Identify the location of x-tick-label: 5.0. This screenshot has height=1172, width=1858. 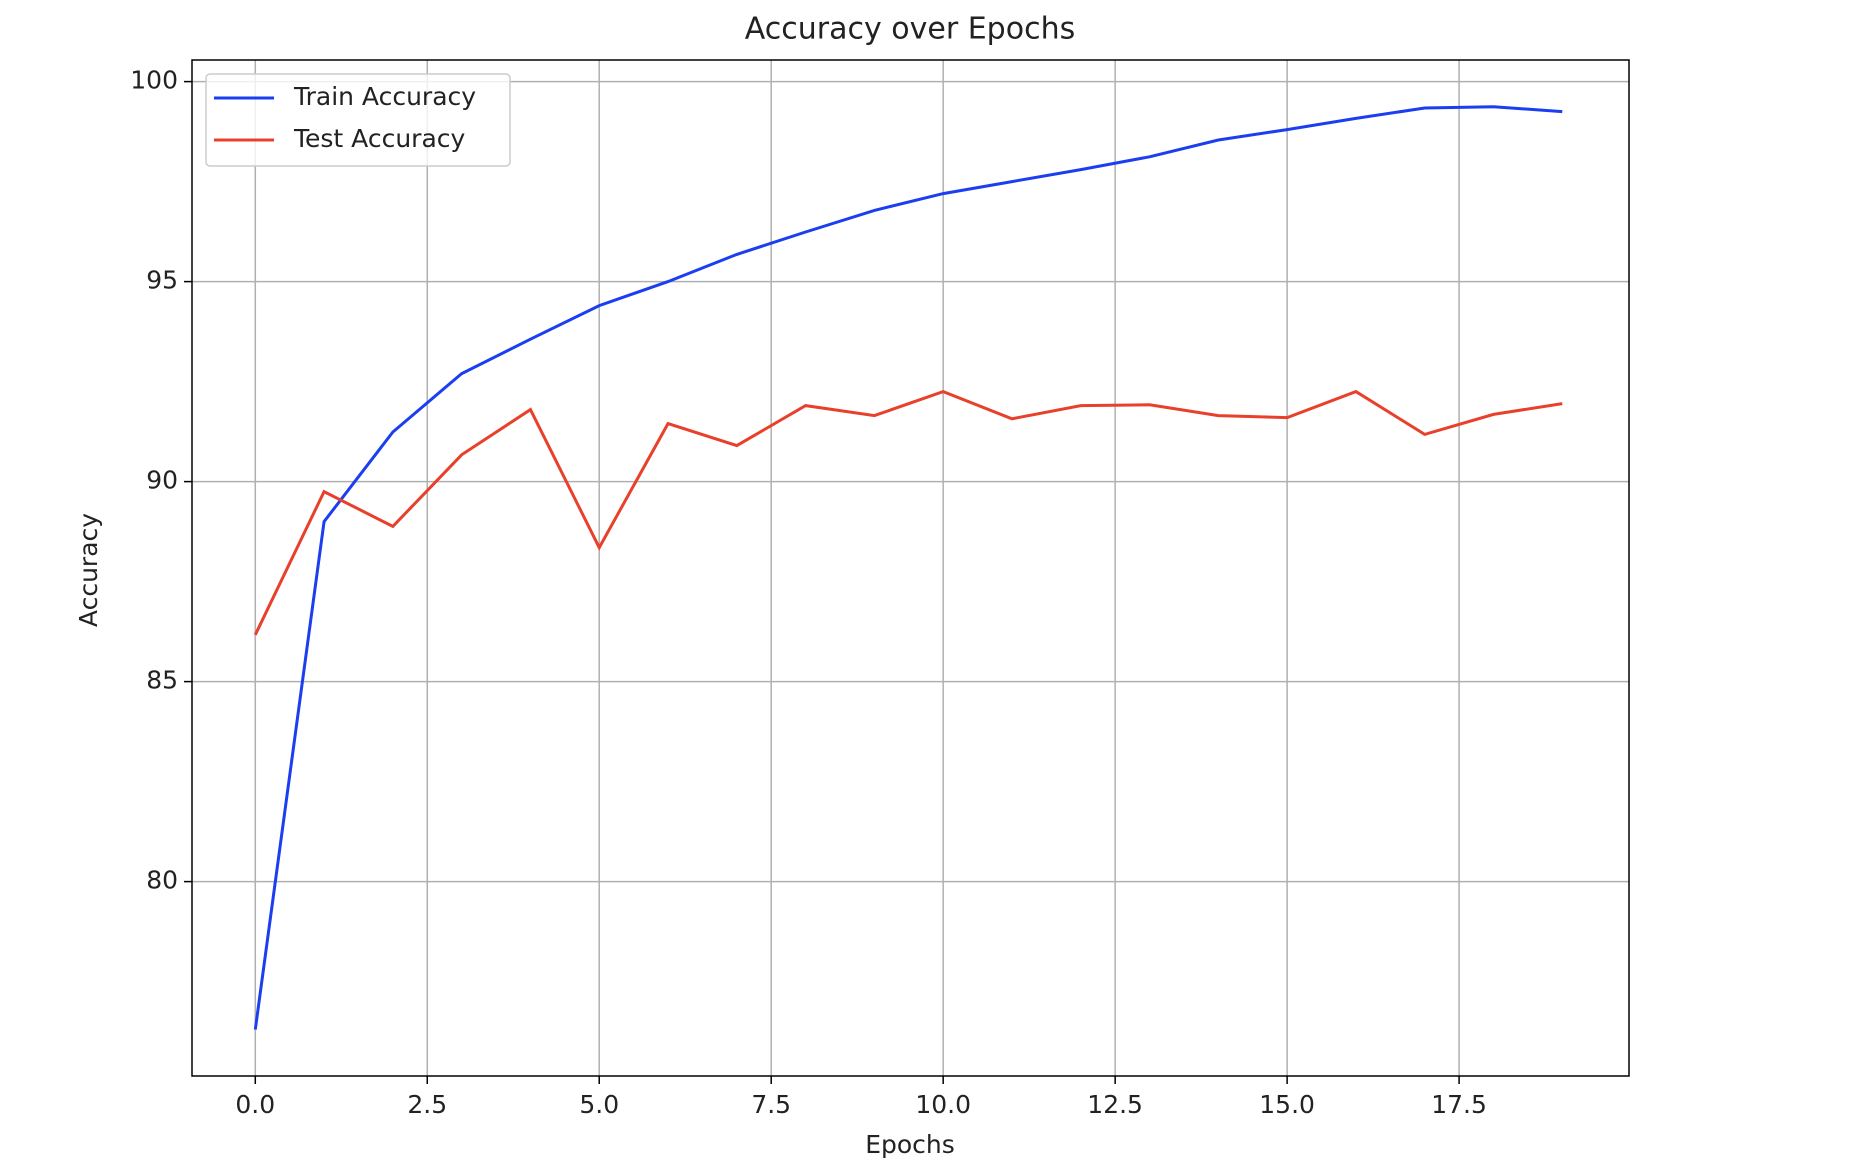
(599, 1104).